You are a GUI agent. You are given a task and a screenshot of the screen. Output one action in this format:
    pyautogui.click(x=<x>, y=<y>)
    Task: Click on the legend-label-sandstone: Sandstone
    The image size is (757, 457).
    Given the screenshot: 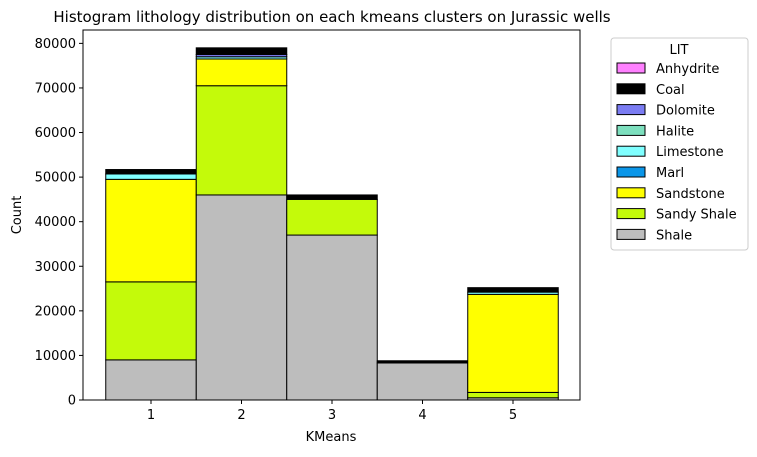 What is the action you would take?
    pyautogui.click(x=690, y=194)
    